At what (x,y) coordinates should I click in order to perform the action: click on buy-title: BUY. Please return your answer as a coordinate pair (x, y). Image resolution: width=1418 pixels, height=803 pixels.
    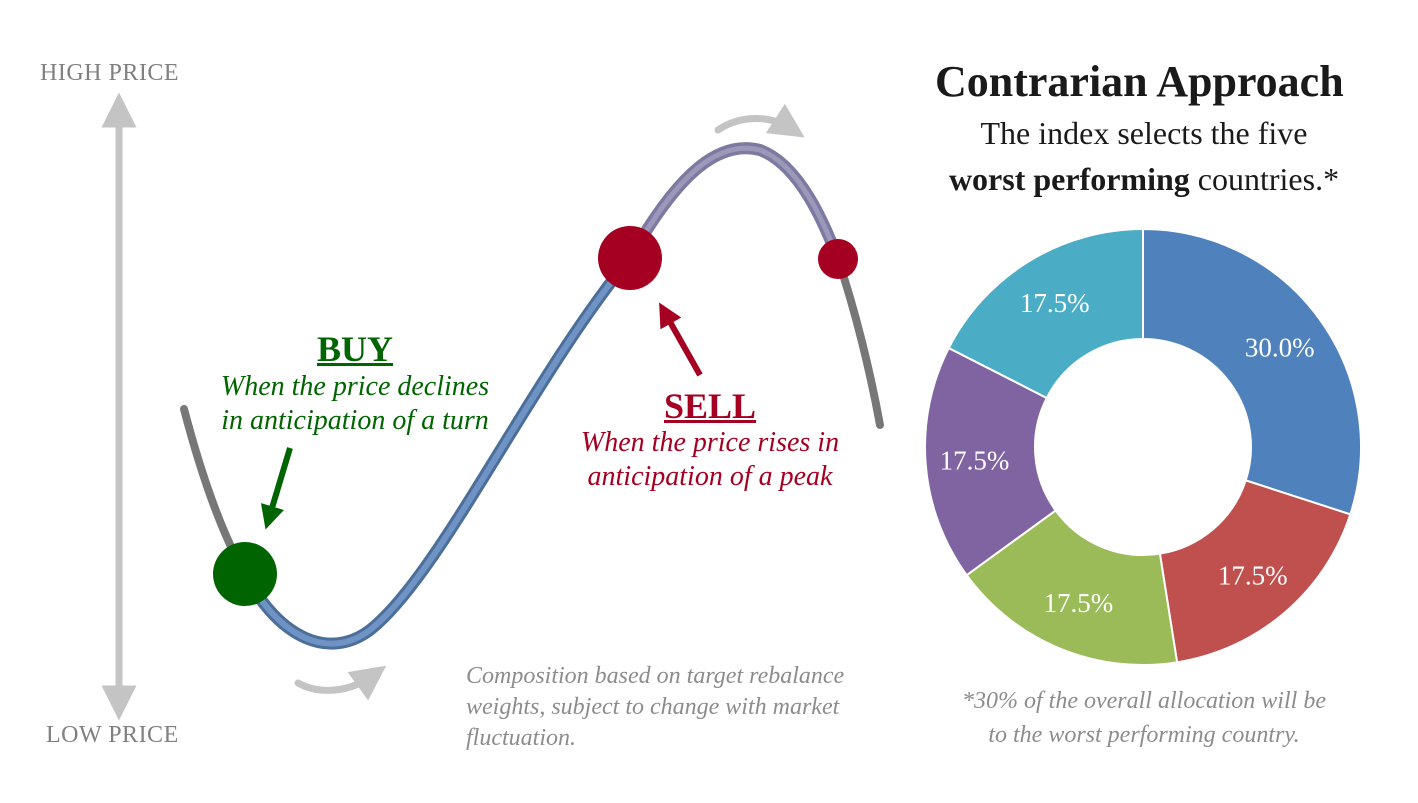
    Looking at the image, I should click on (355, 349).